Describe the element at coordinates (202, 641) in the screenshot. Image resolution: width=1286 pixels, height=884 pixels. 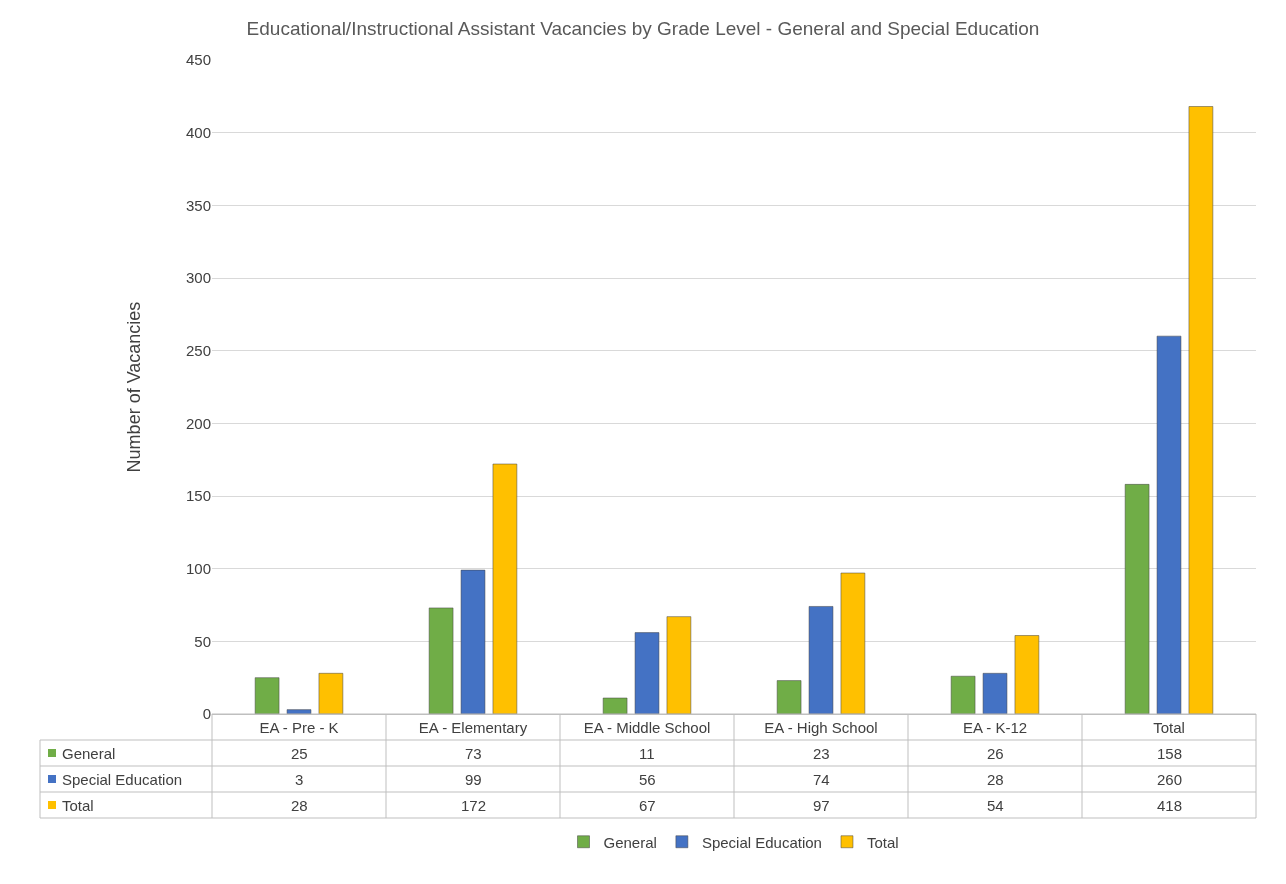
I see `y-tick-label: 50` at that location.